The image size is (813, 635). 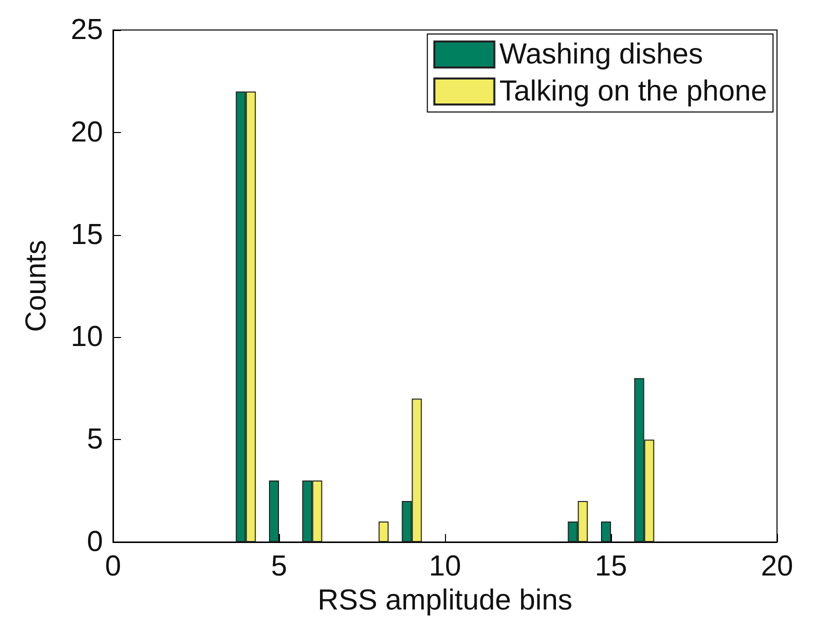 What do you see at coordinates (36, 286) in the screenshot?
I see `y-axis-title: Counts` at bounding box center [36, 286].